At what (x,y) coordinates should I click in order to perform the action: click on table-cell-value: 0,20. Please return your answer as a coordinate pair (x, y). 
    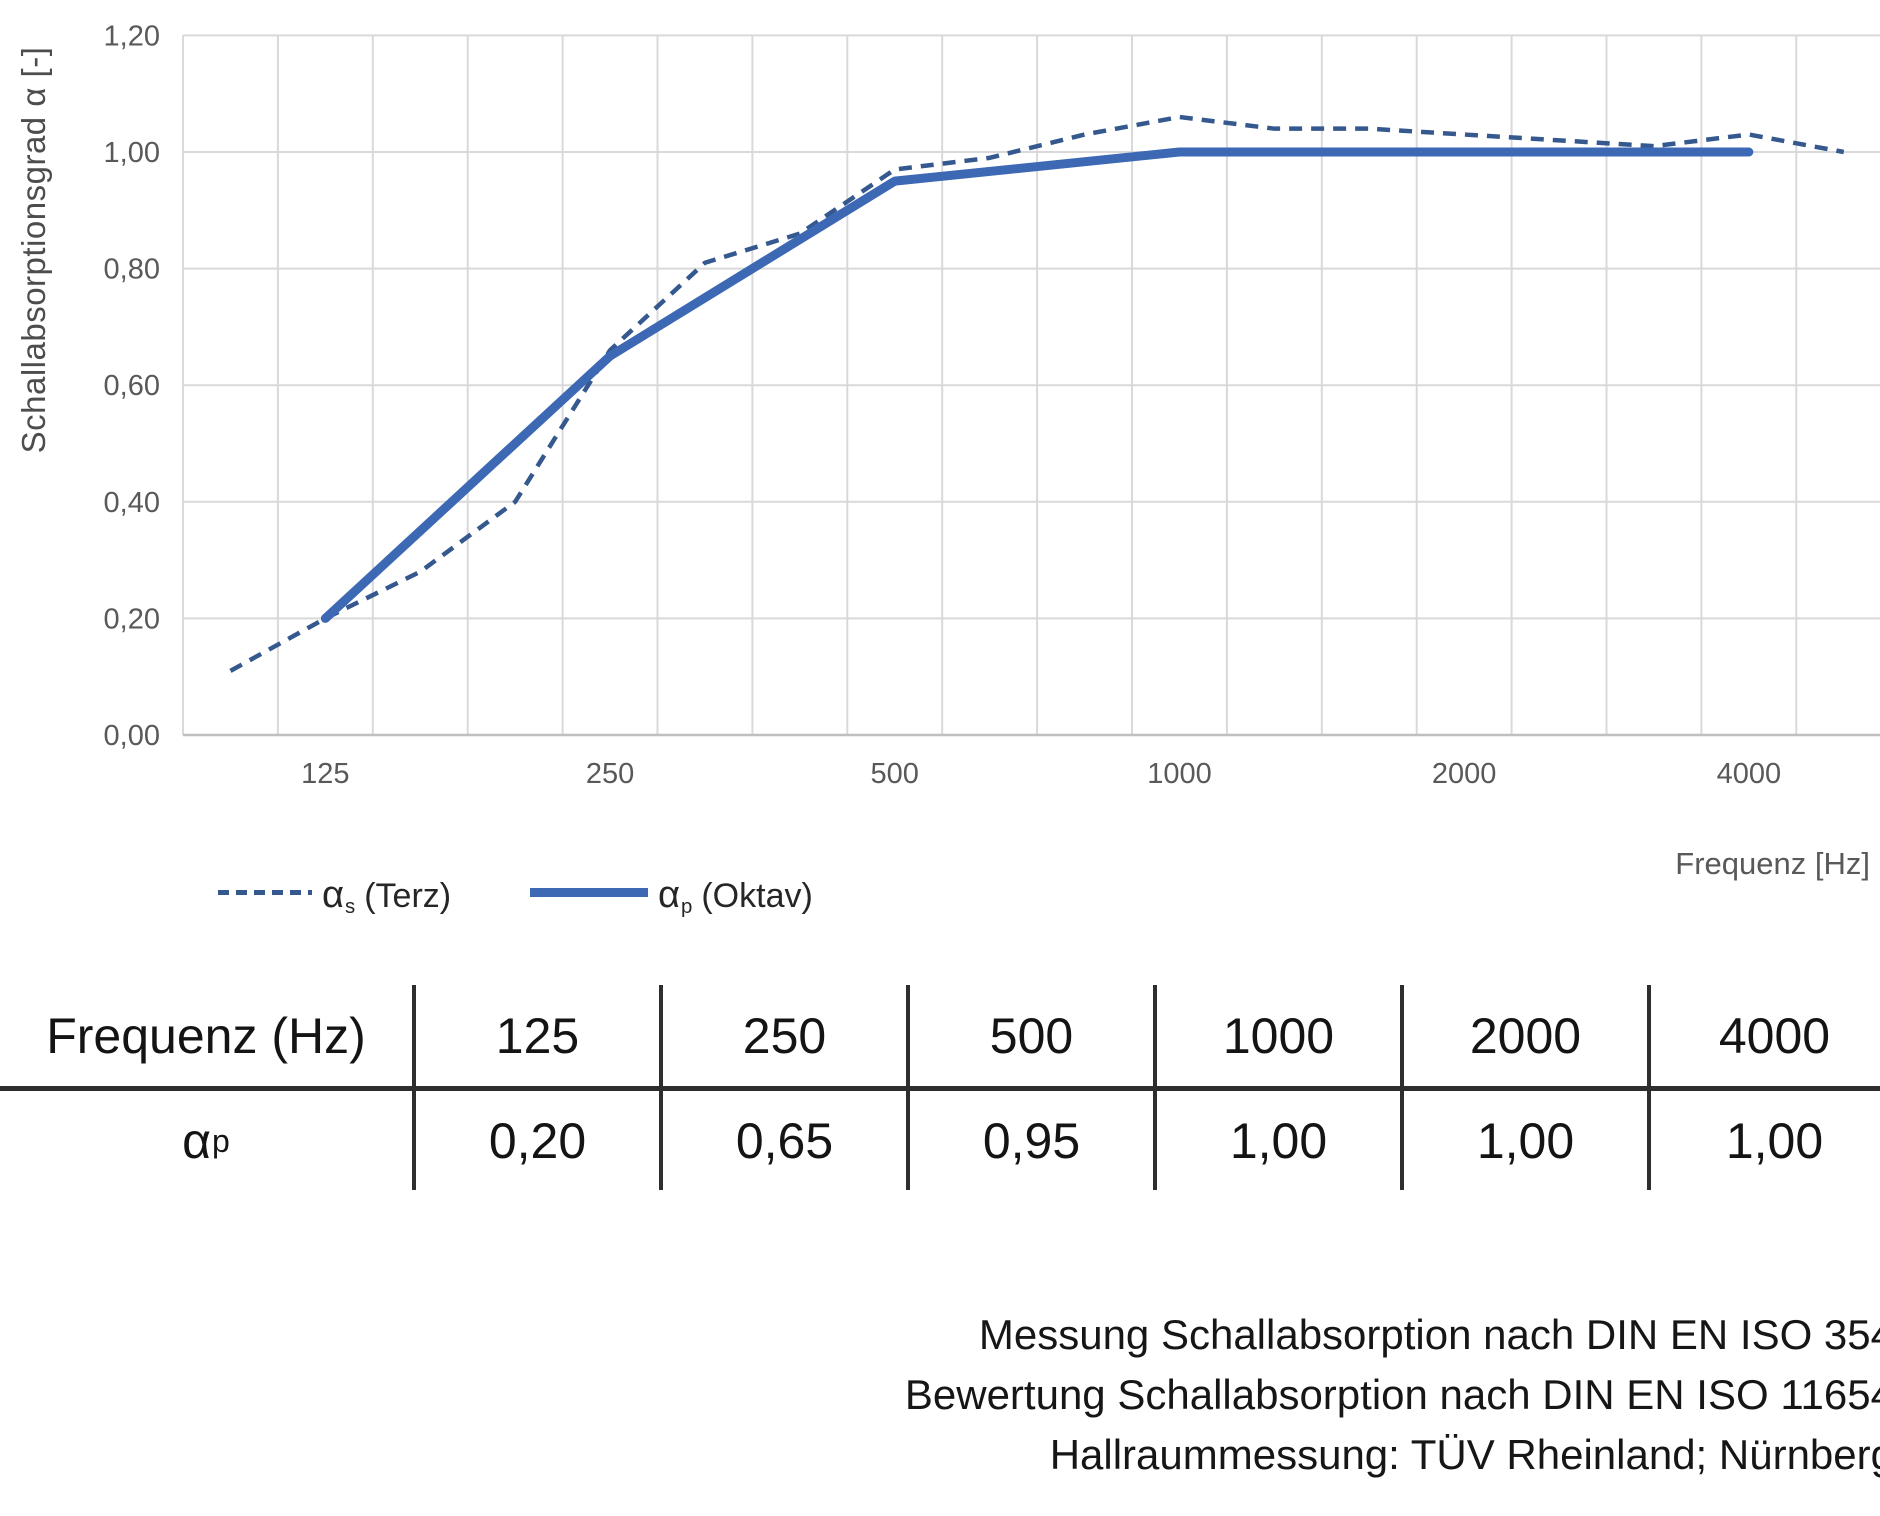
    Looking at the image, I should click on (539, 1140).